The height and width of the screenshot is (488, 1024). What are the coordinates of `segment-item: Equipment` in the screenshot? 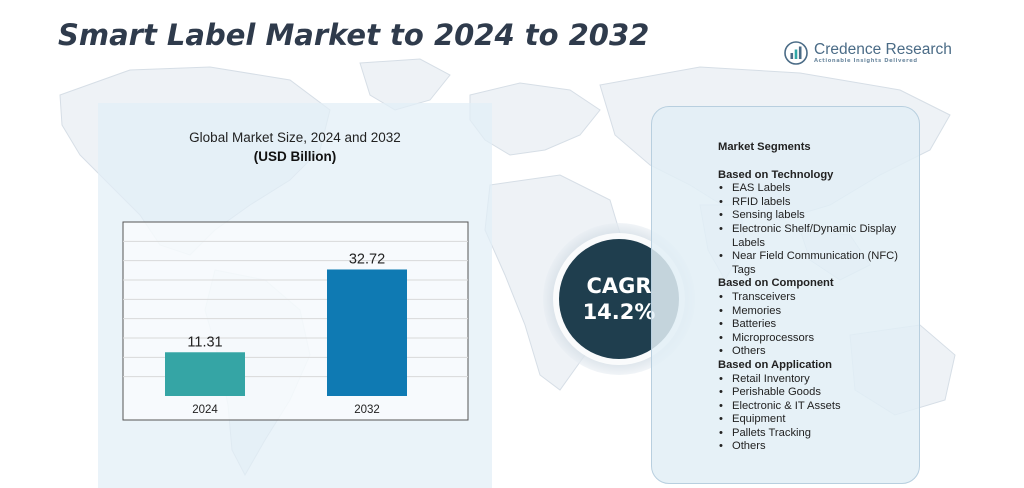 It's located at (820, 420).